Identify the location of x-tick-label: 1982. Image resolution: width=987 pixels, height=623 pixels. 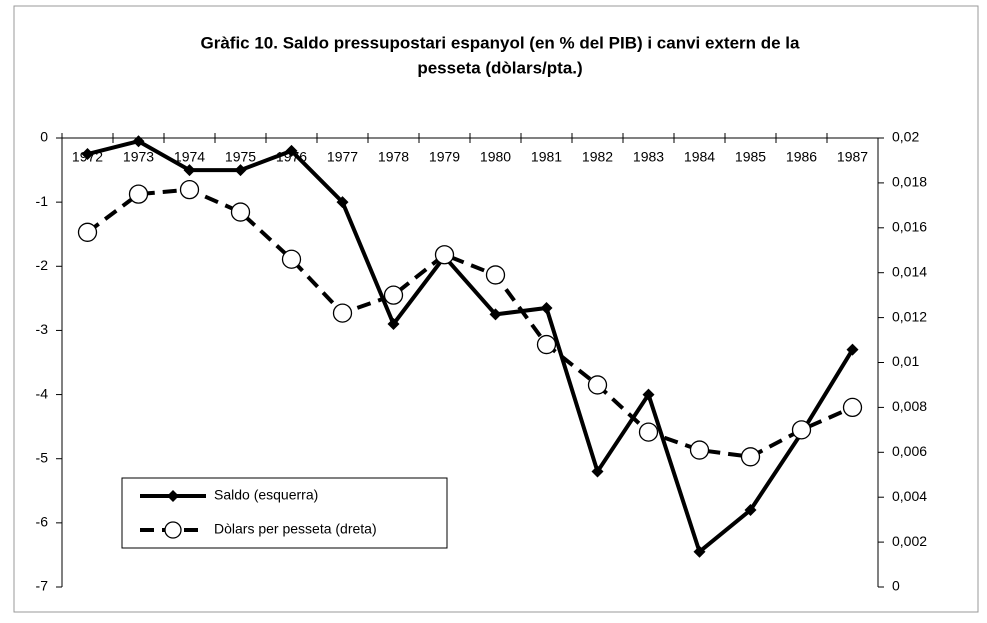
(597, 157).